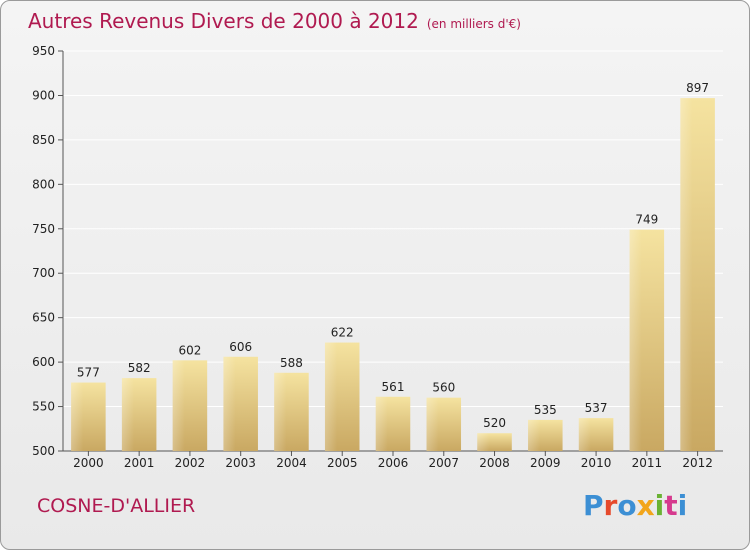 This screenshot has width=750, height=550. I want to click on x-tick-label-2000: 2000, so click(88, 463).